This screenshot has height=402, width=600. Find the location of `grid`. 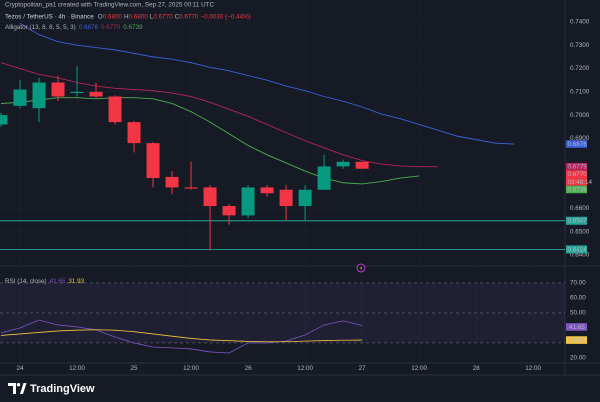

grid is located at coordinates (282, 313).